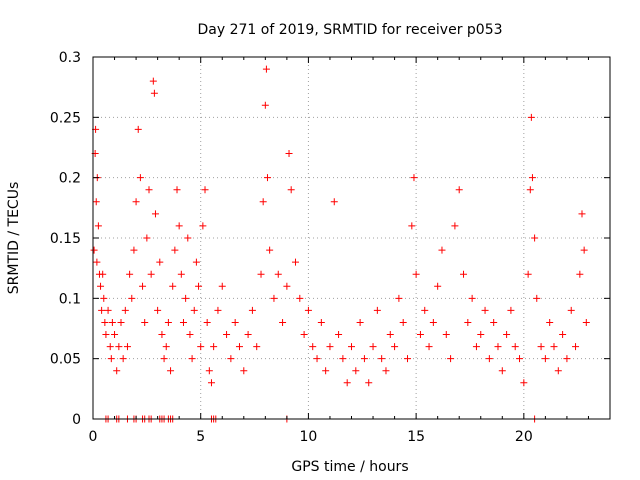  Describe the element at coordinates (65, 239) in the screenshot. I see `y-tick-label: 0.15` at that location.